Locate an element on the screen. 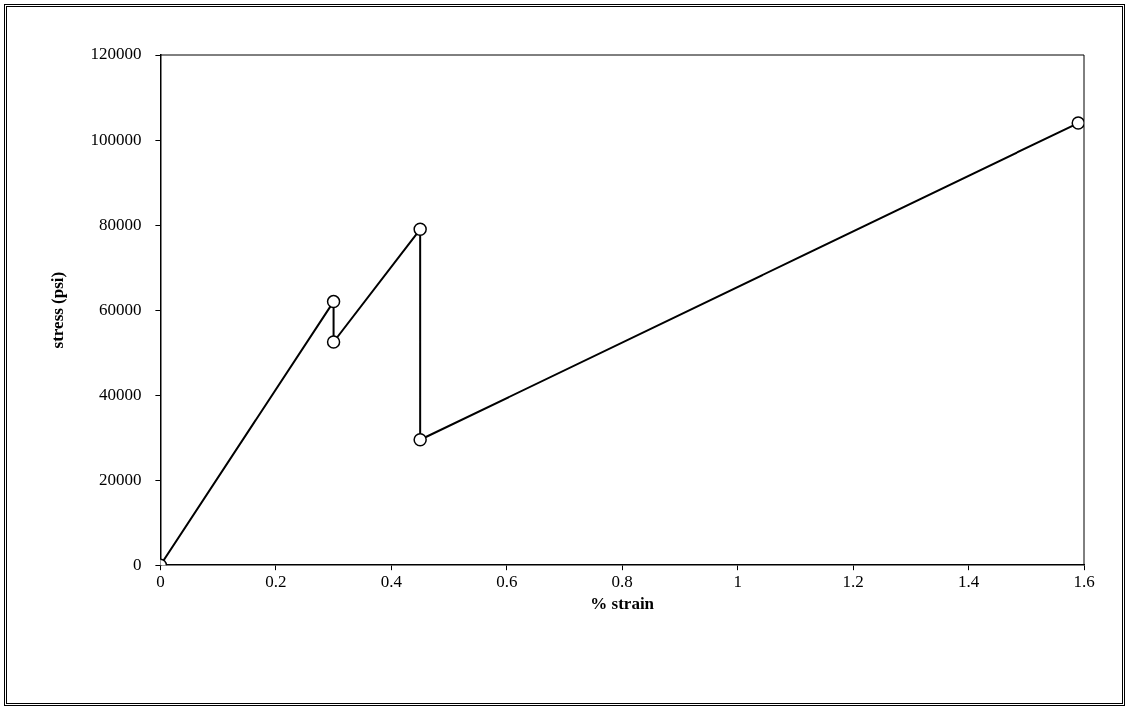 Image resolution: width=1129 pixels, height=710 pixels. y-tick-label: 0 is located at coordinates (137, 564).